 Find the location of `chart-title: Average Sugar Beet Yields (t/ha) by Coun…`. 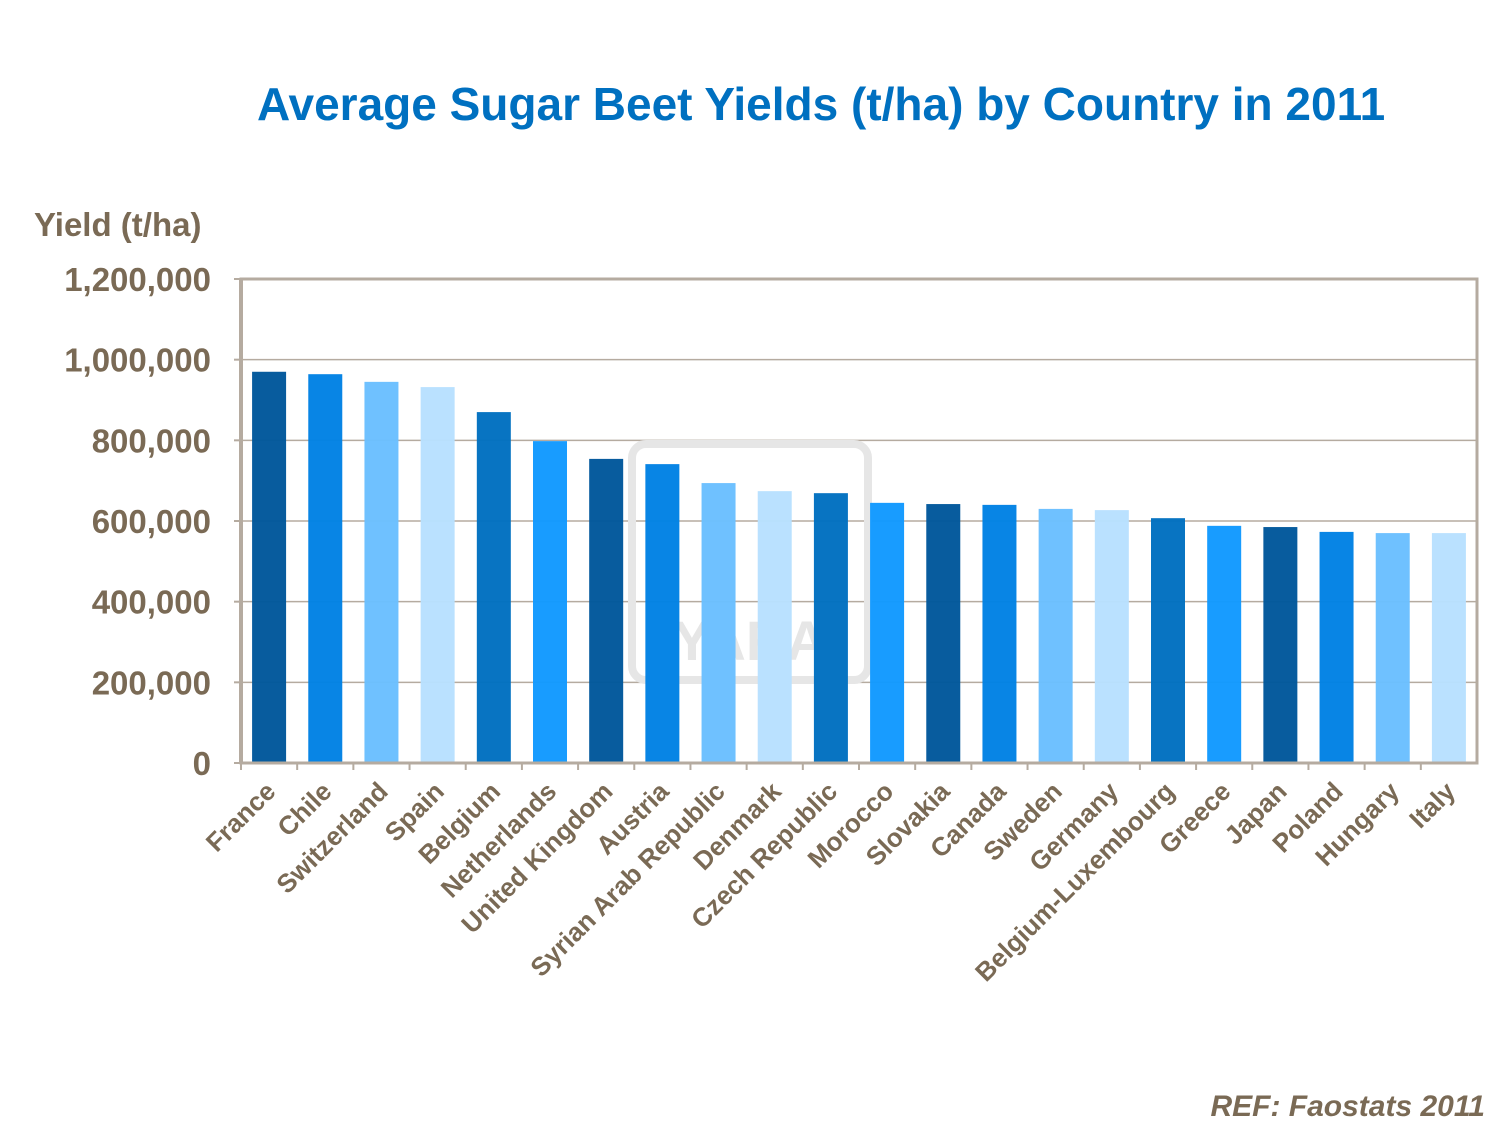

chart-title: Average Sugar Beet Yields (t/ha) by Coun… is located at coordinates (821, 104).